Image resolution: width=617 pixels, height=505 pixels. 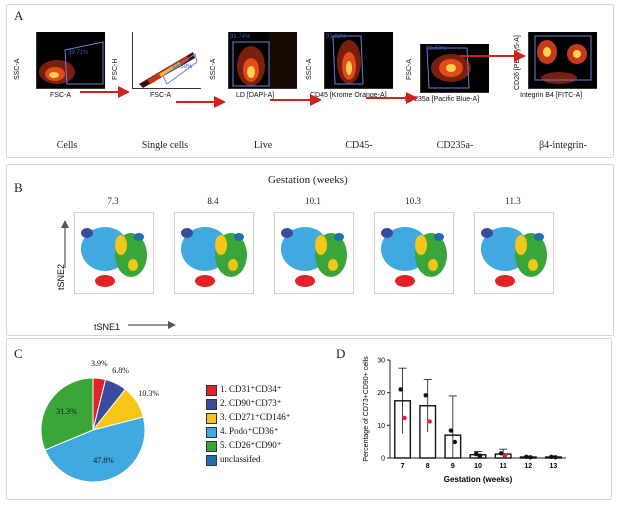 What do you see at coordinates (528, 466) in the screenshot?
I see `x-tick-label: 12` at bounding box center [528, 466].